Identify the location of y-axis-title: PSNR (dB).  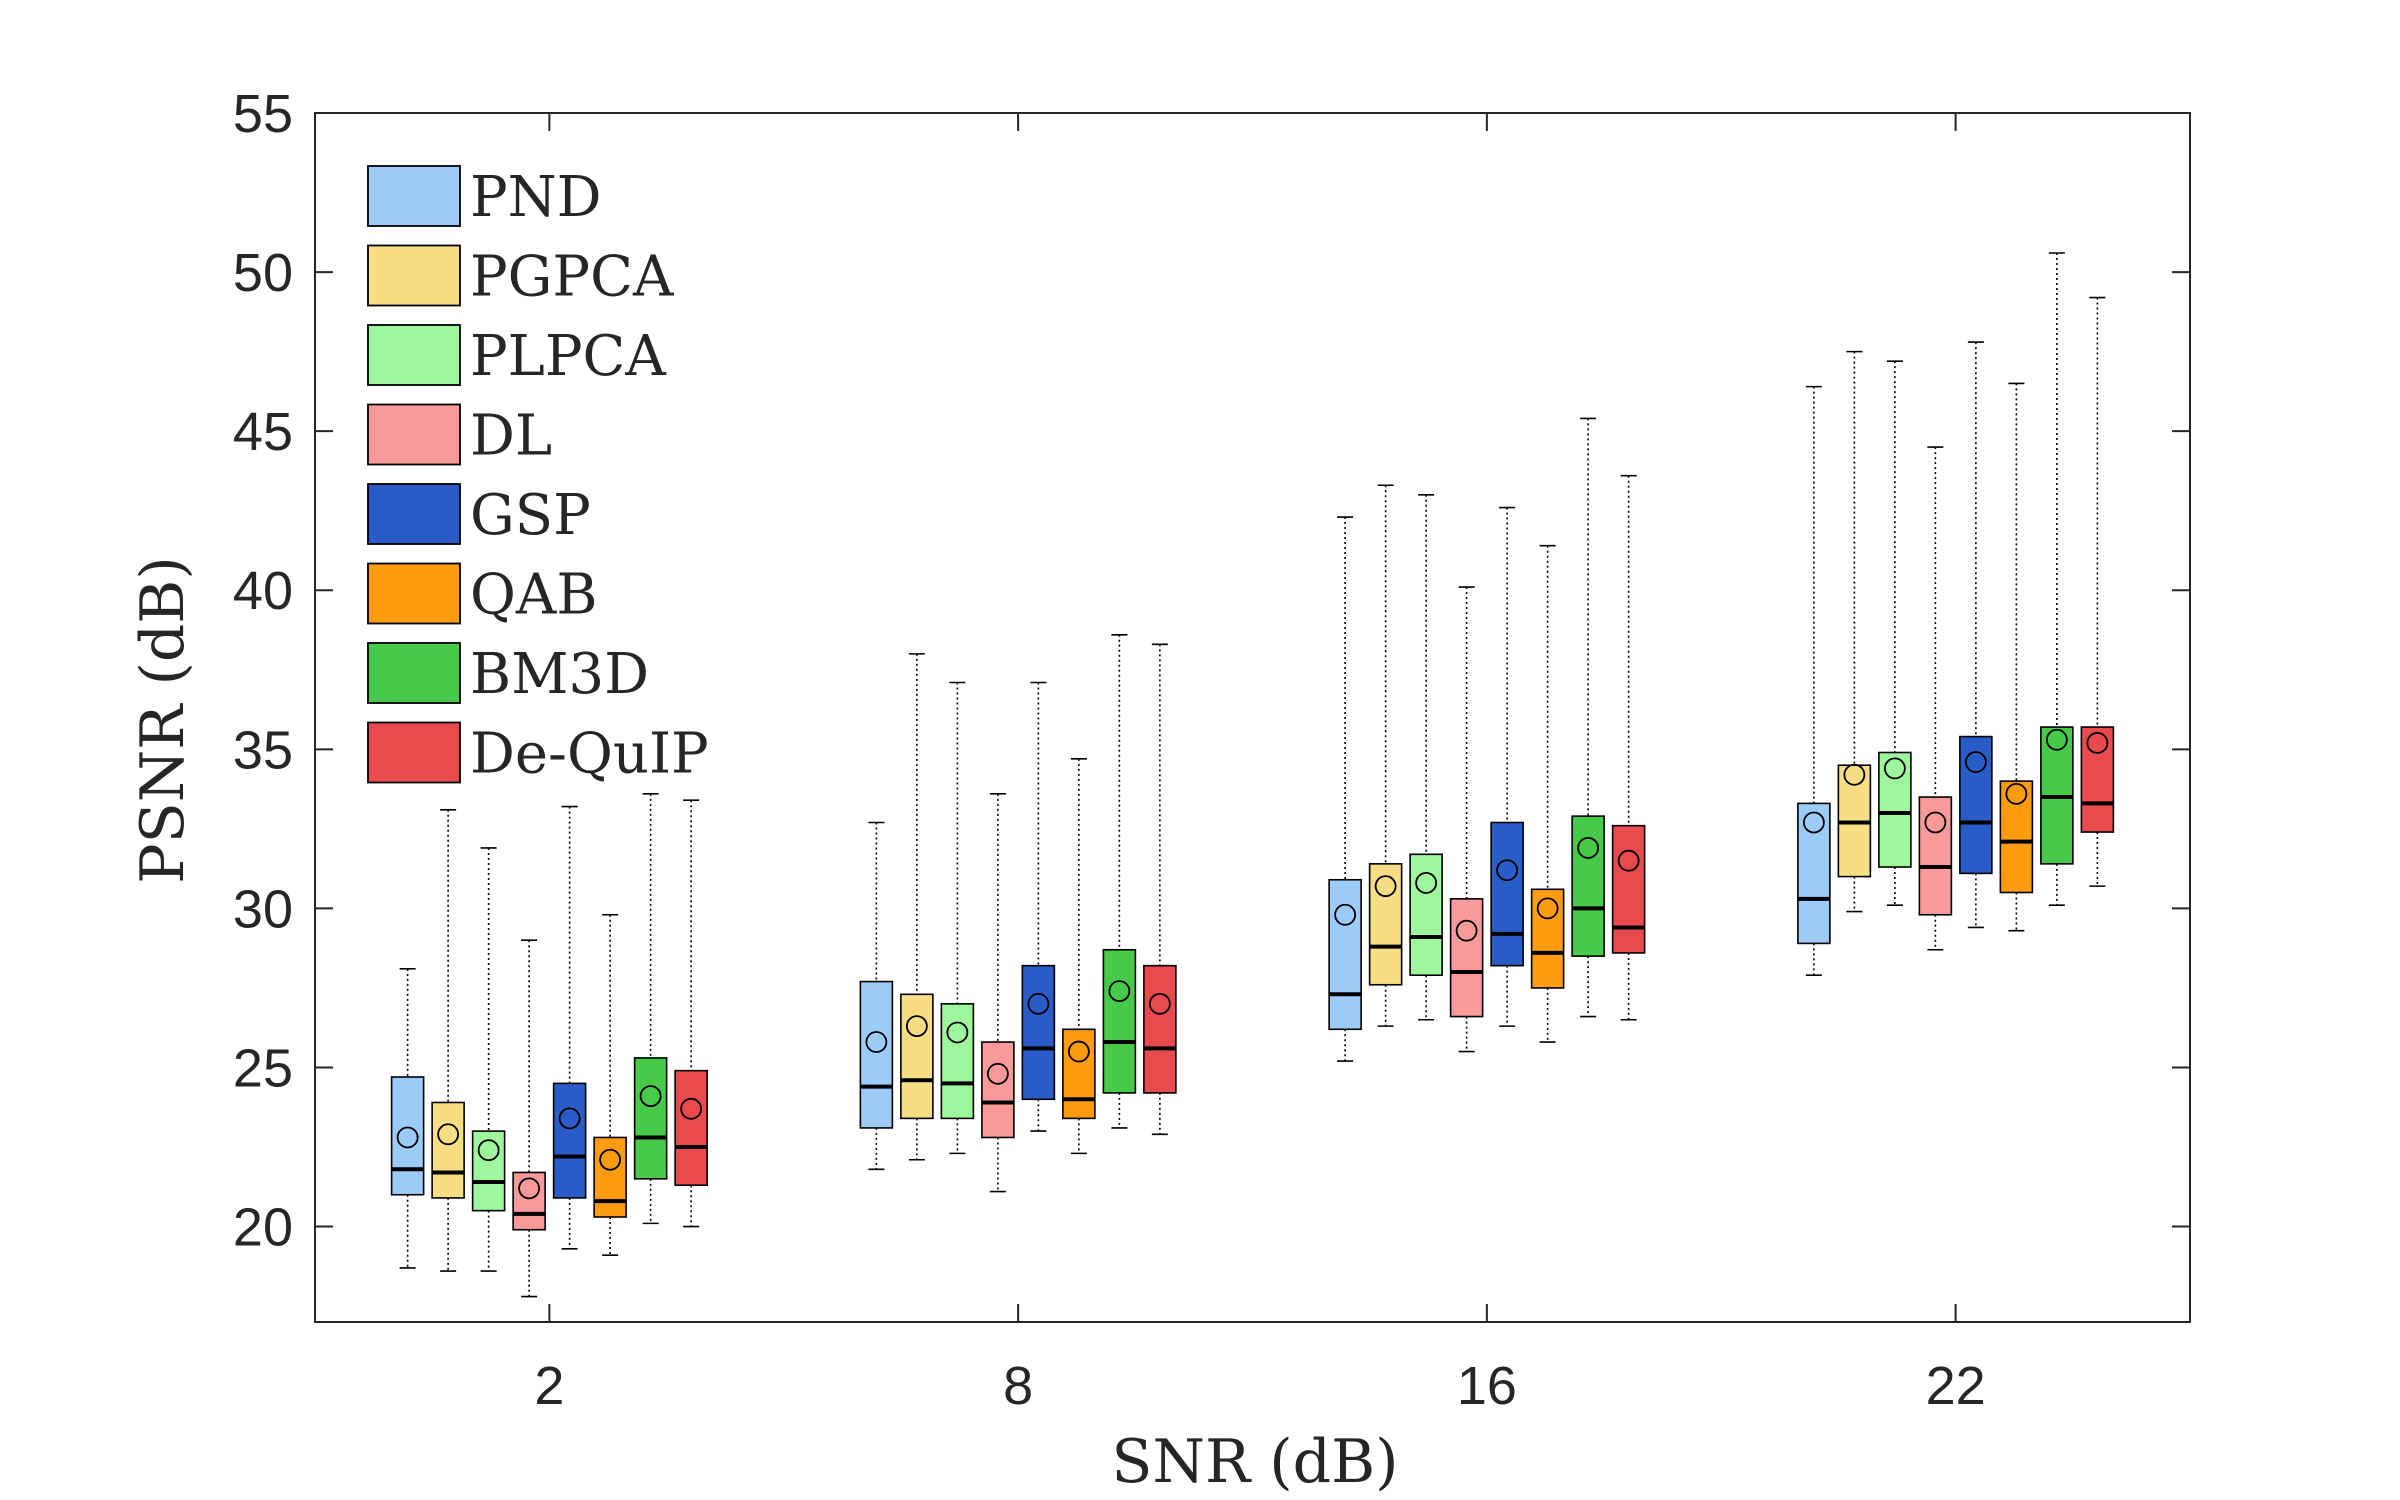
(163, 720).